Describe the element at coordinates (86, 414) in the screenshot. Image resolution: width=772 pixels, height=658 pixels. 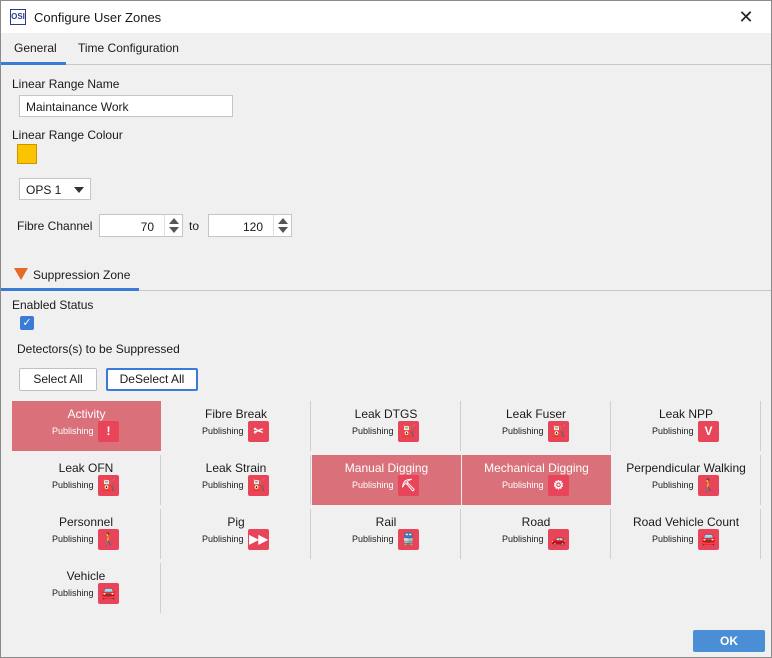
I see `detector-name: Activity` at that location.